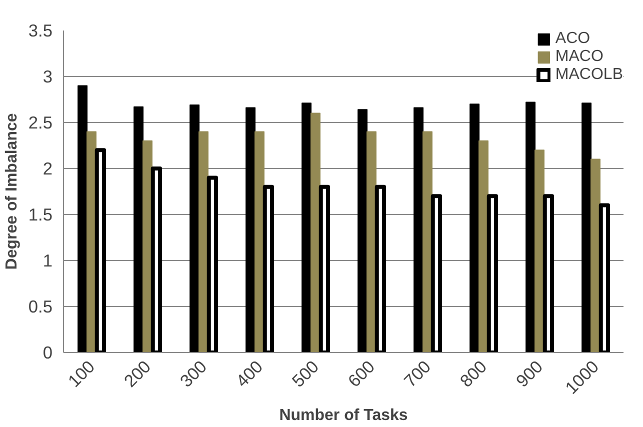 The image size is (643, 427). I want to click on legend-label: MACOLB, so click(589, 75).